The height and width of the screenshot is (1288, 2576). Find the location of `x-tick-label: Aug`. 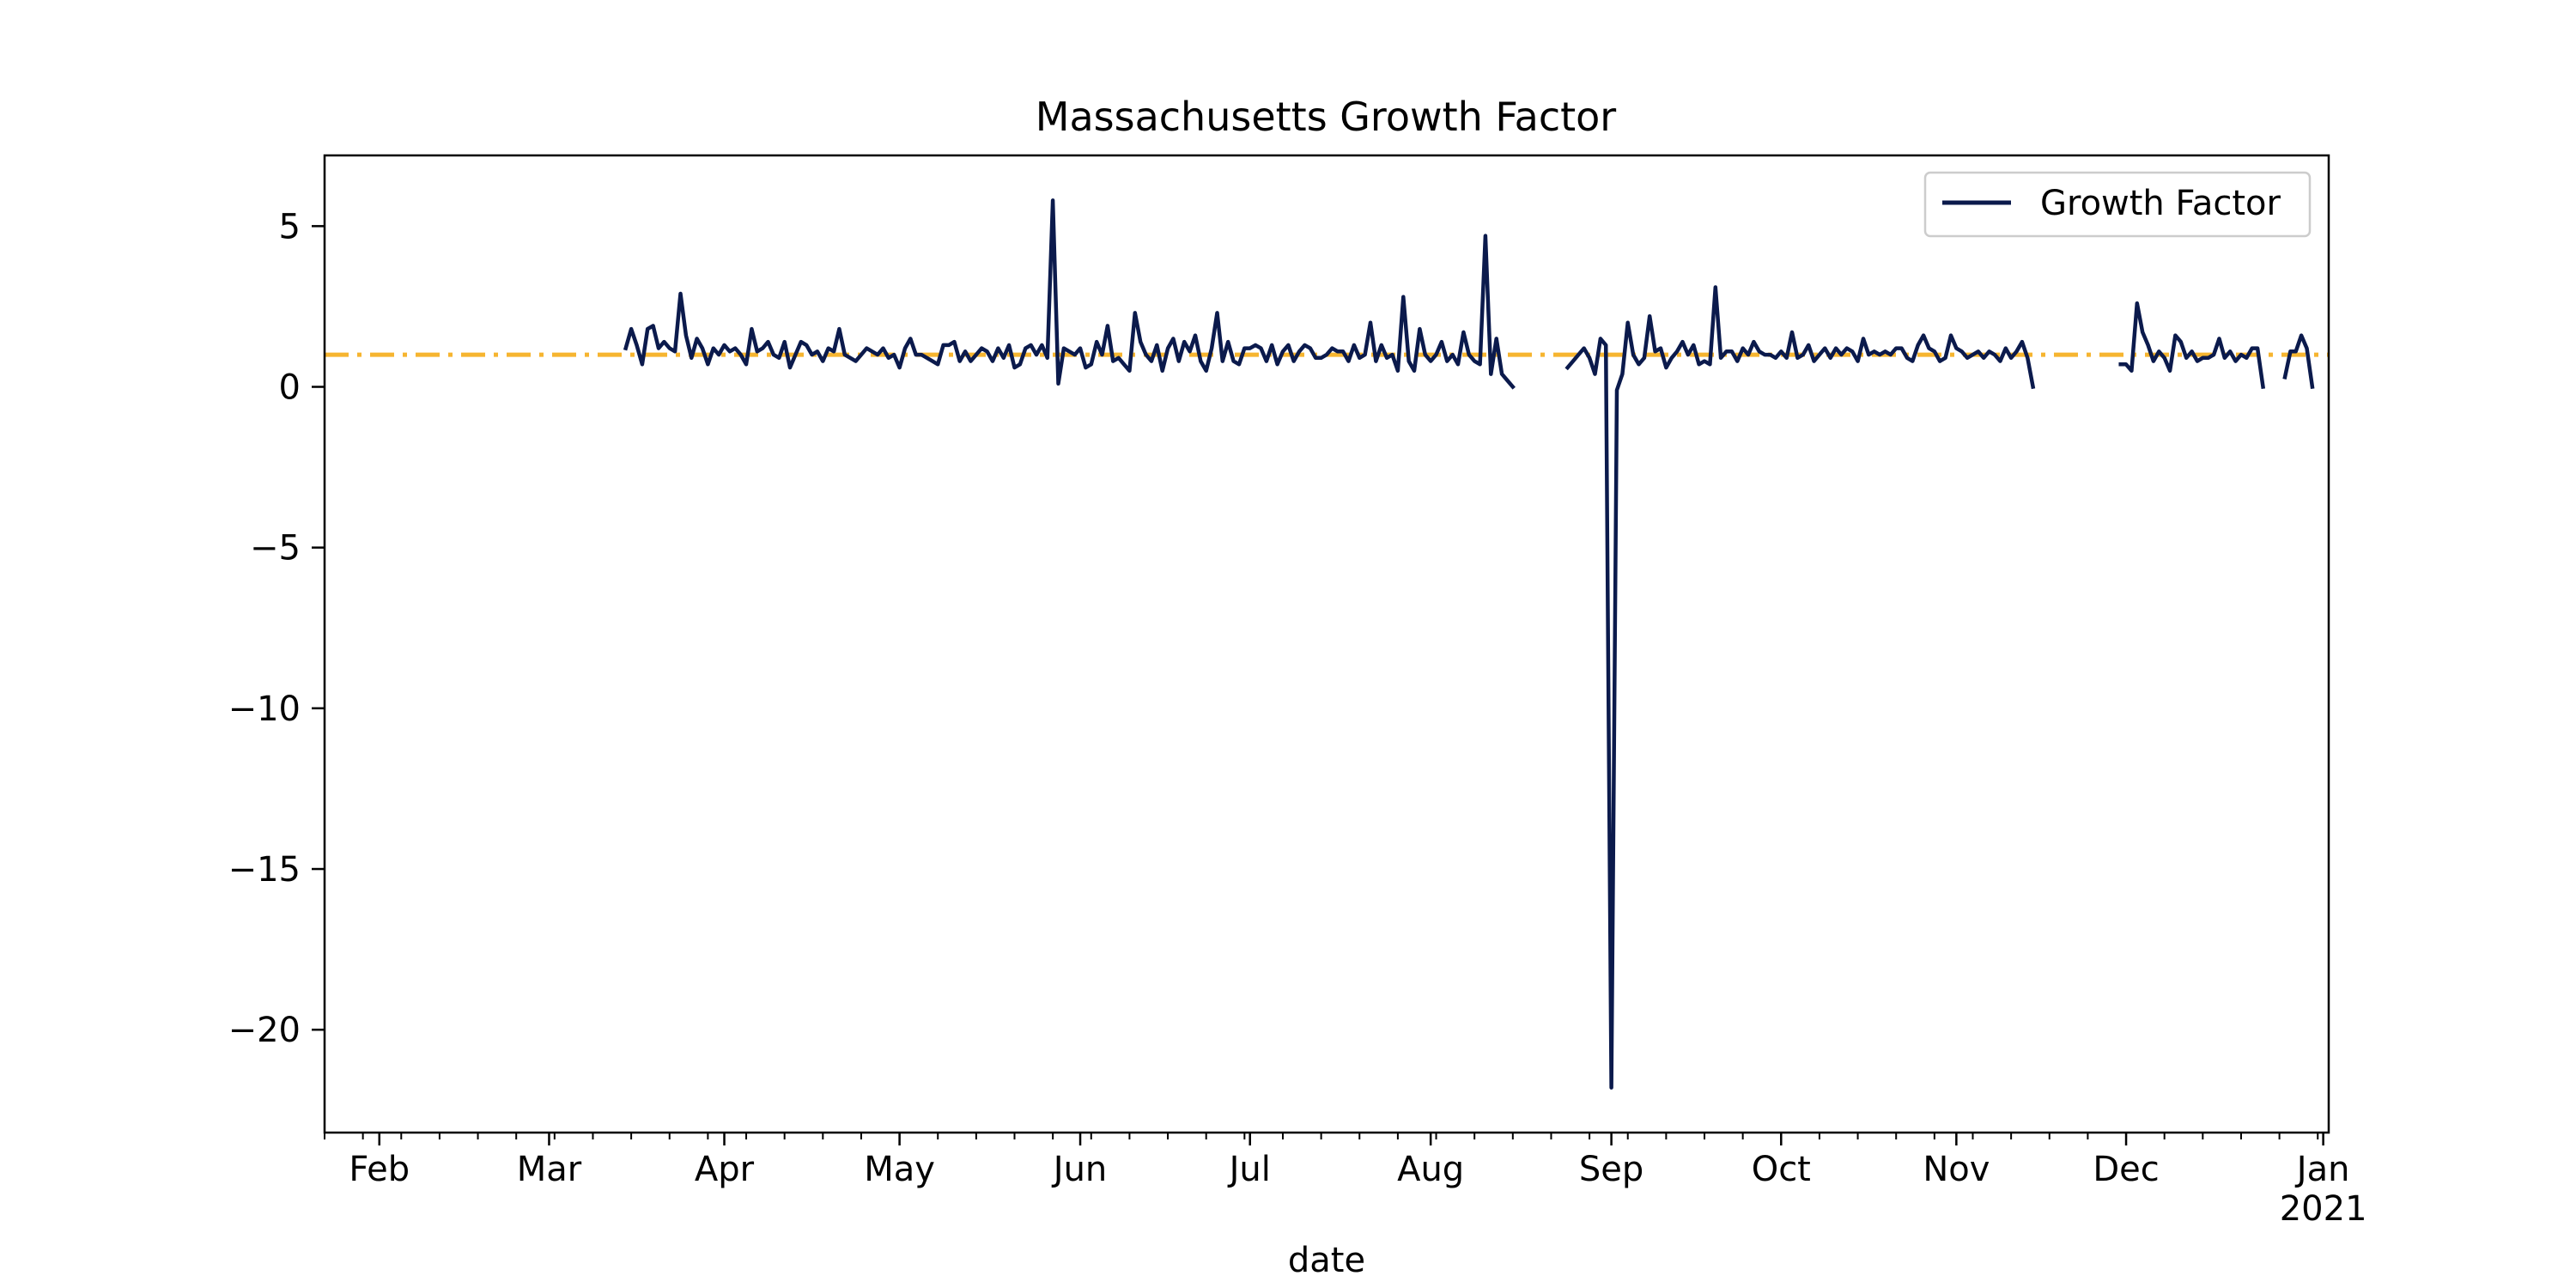

x-tick-label: Aug is located at coordinates (1430, 1169).